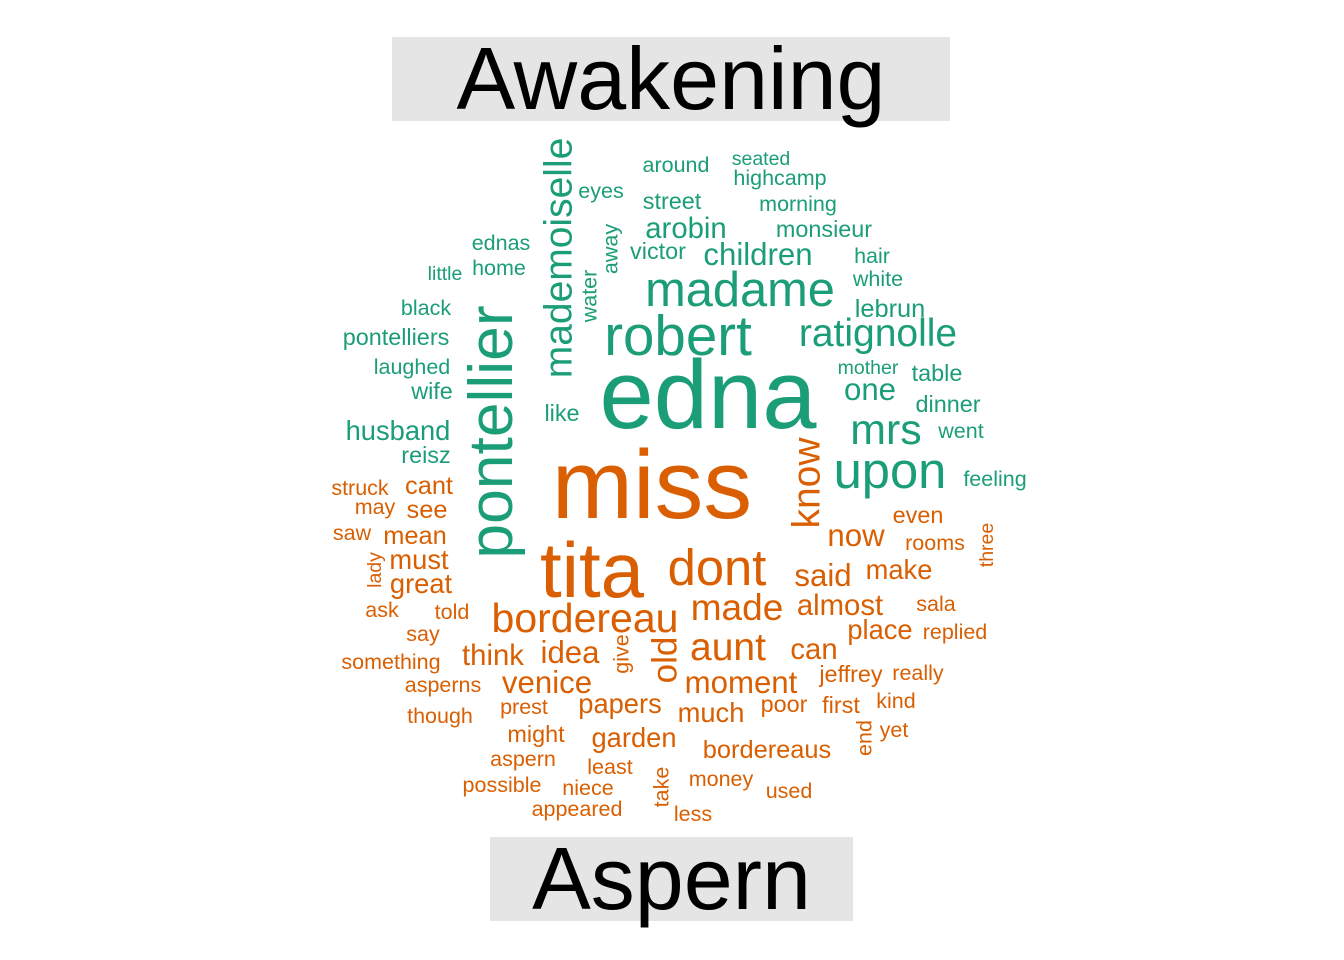  What do you see at coordinates (502, 785) in the screenshot?
I see `word-possible: possible` at bounding box center [502, 785].